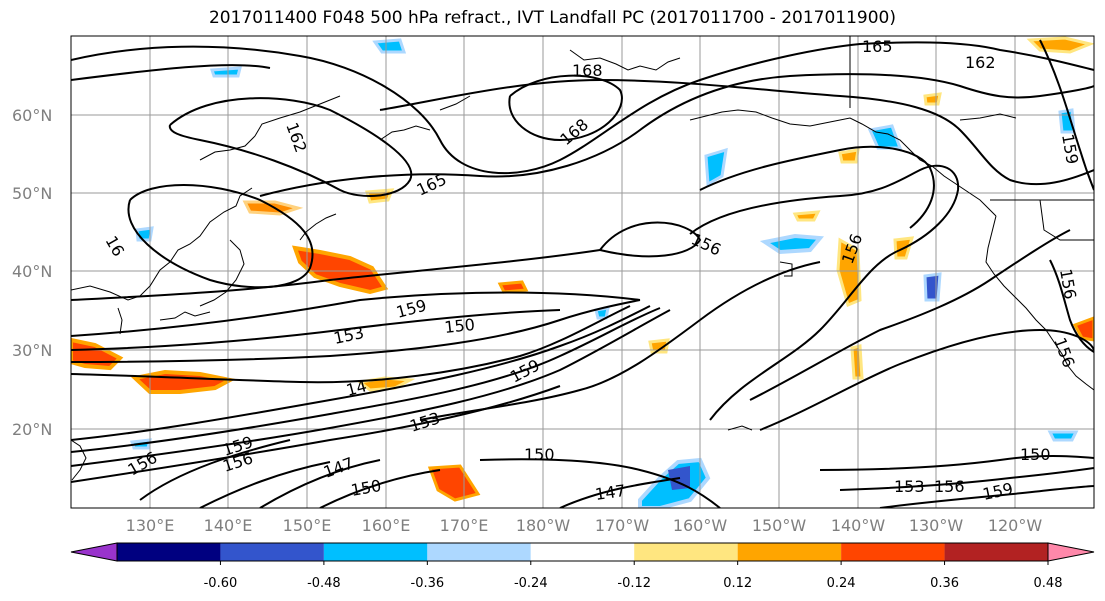 This screenshot has height=601, width=1105. What do you see at coordinates (150, 525) in the screenshot?
I see `lon-label: 130°E` at bounding box center [150, 525].